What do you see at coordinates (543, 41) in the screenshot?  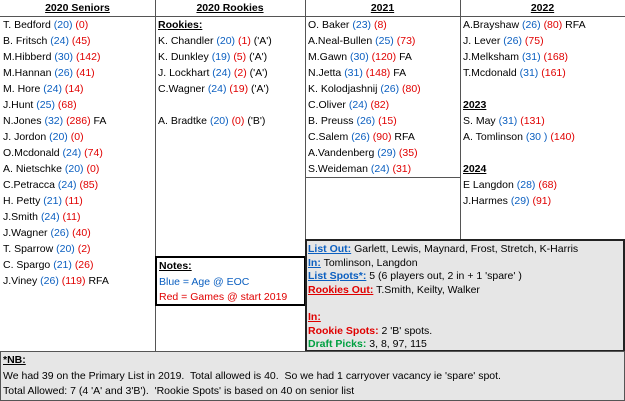 I see `cell-line: J. Lever (26) (75)` at bounding box center [543, 41].